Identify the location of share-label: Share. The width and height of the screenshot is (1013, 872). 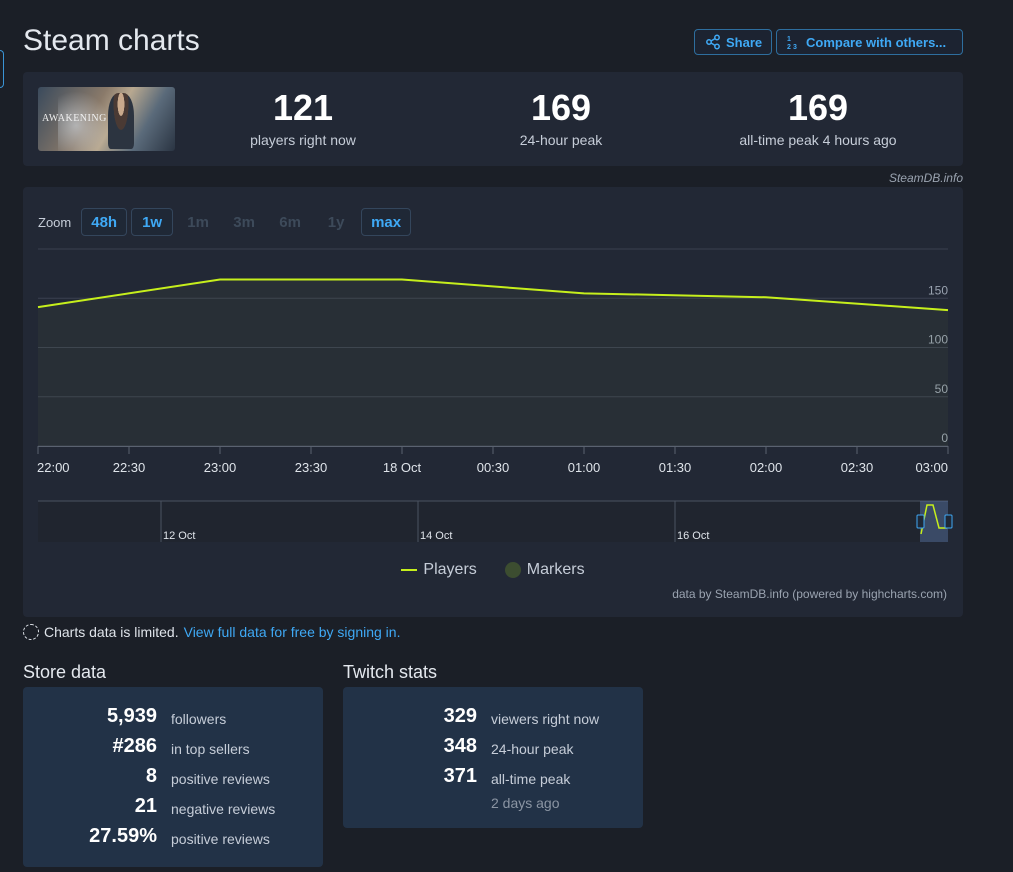
(744, 42).